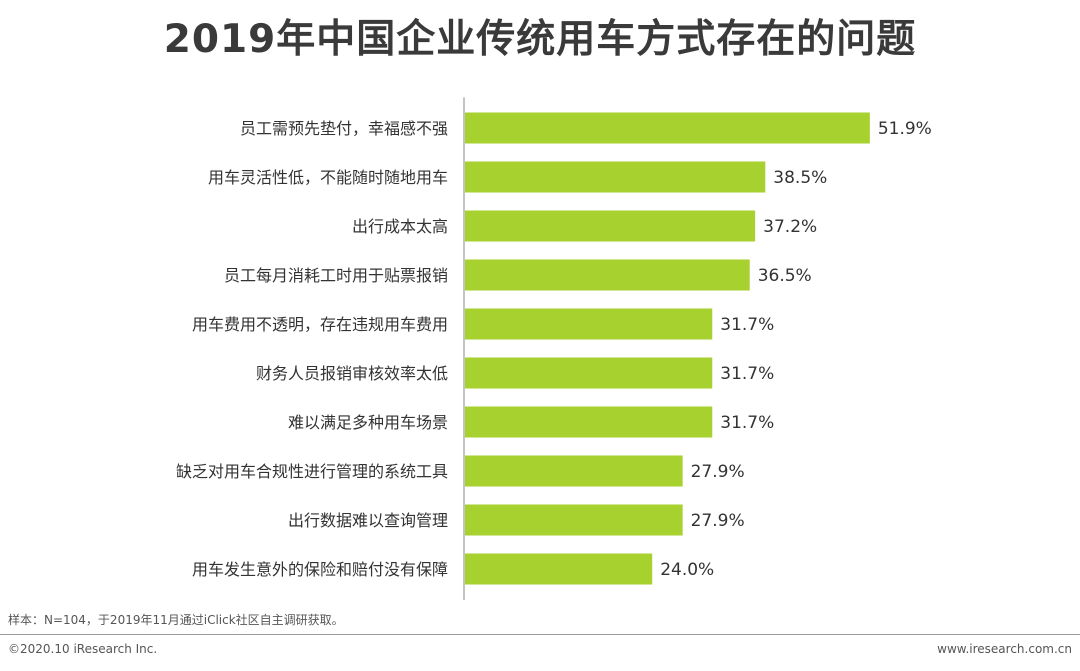 The width and height of the screenshot is (1080, 671). I want to click on category-label: 出行数据难以查询管理, so click(368, 520).